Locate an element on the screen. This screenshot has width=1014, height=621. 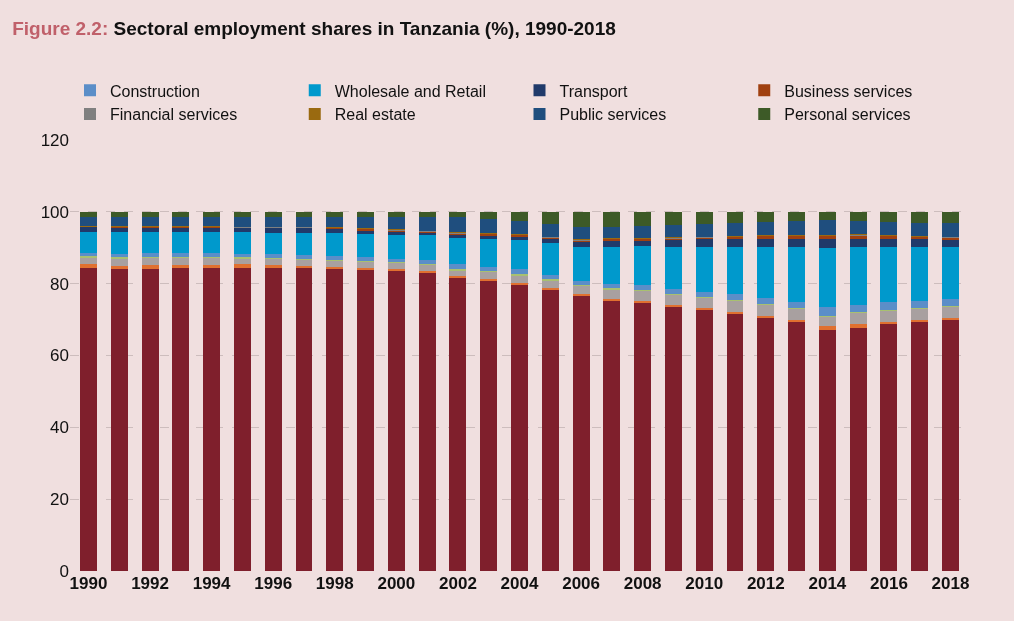
x-tick-label: 2012 is located at coordinates (765, 583).